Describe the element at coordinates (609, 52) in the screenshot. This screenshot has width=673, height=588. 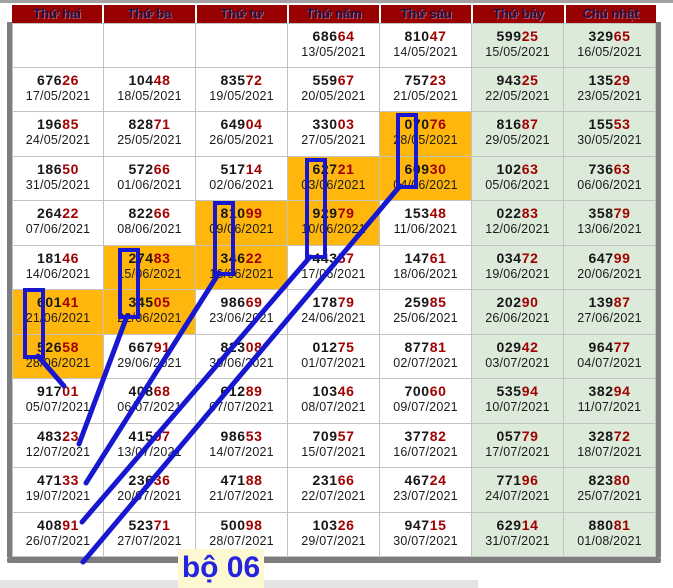
I see `result-date: 16/05/2021` at that location.